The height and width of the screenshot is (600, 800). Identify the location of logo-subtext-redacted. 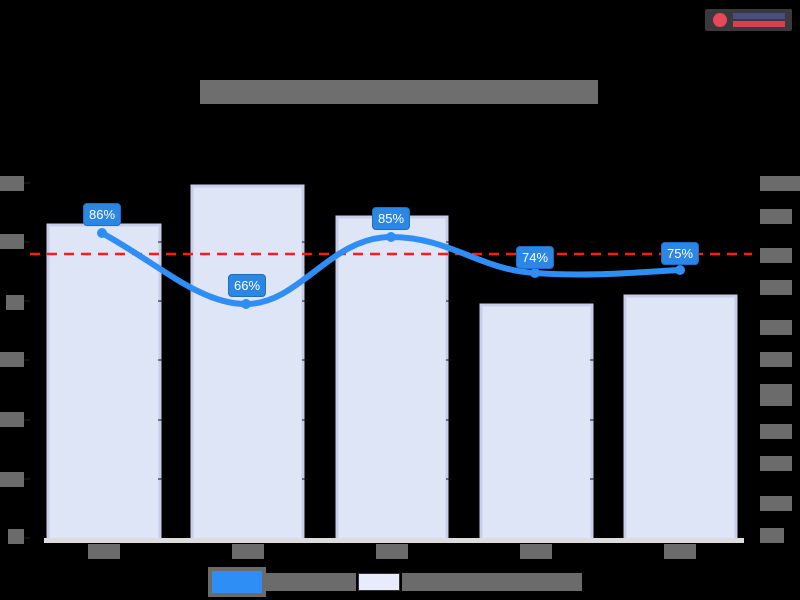
(759, 24).